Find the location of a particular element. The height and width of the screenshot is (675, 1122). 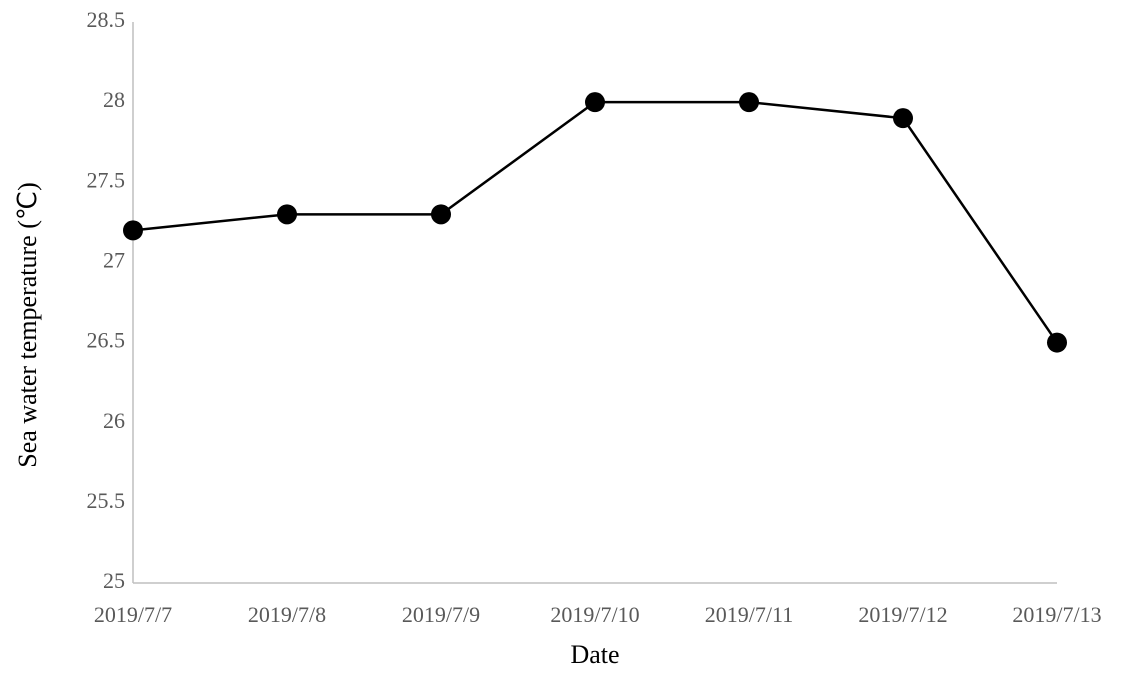

y-axis-title: Sea water temperature (℃) is located at coordinates (27, 324).